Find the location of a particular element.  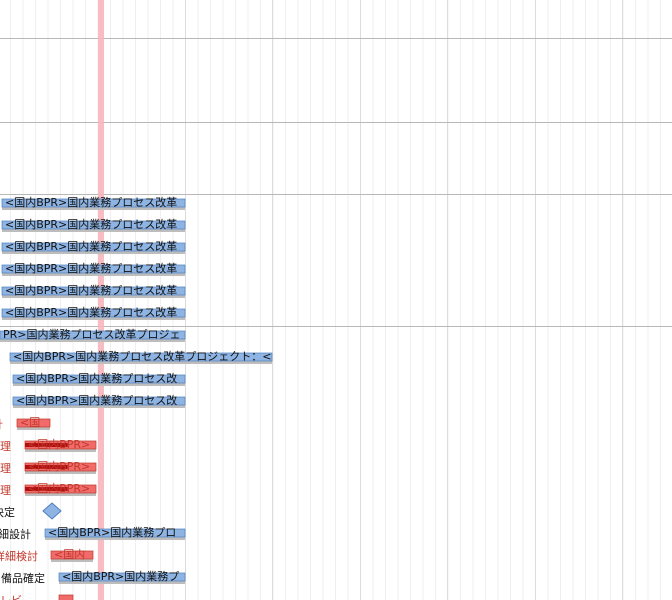

bar-label: <国内 is located at coordinates (69, 554).